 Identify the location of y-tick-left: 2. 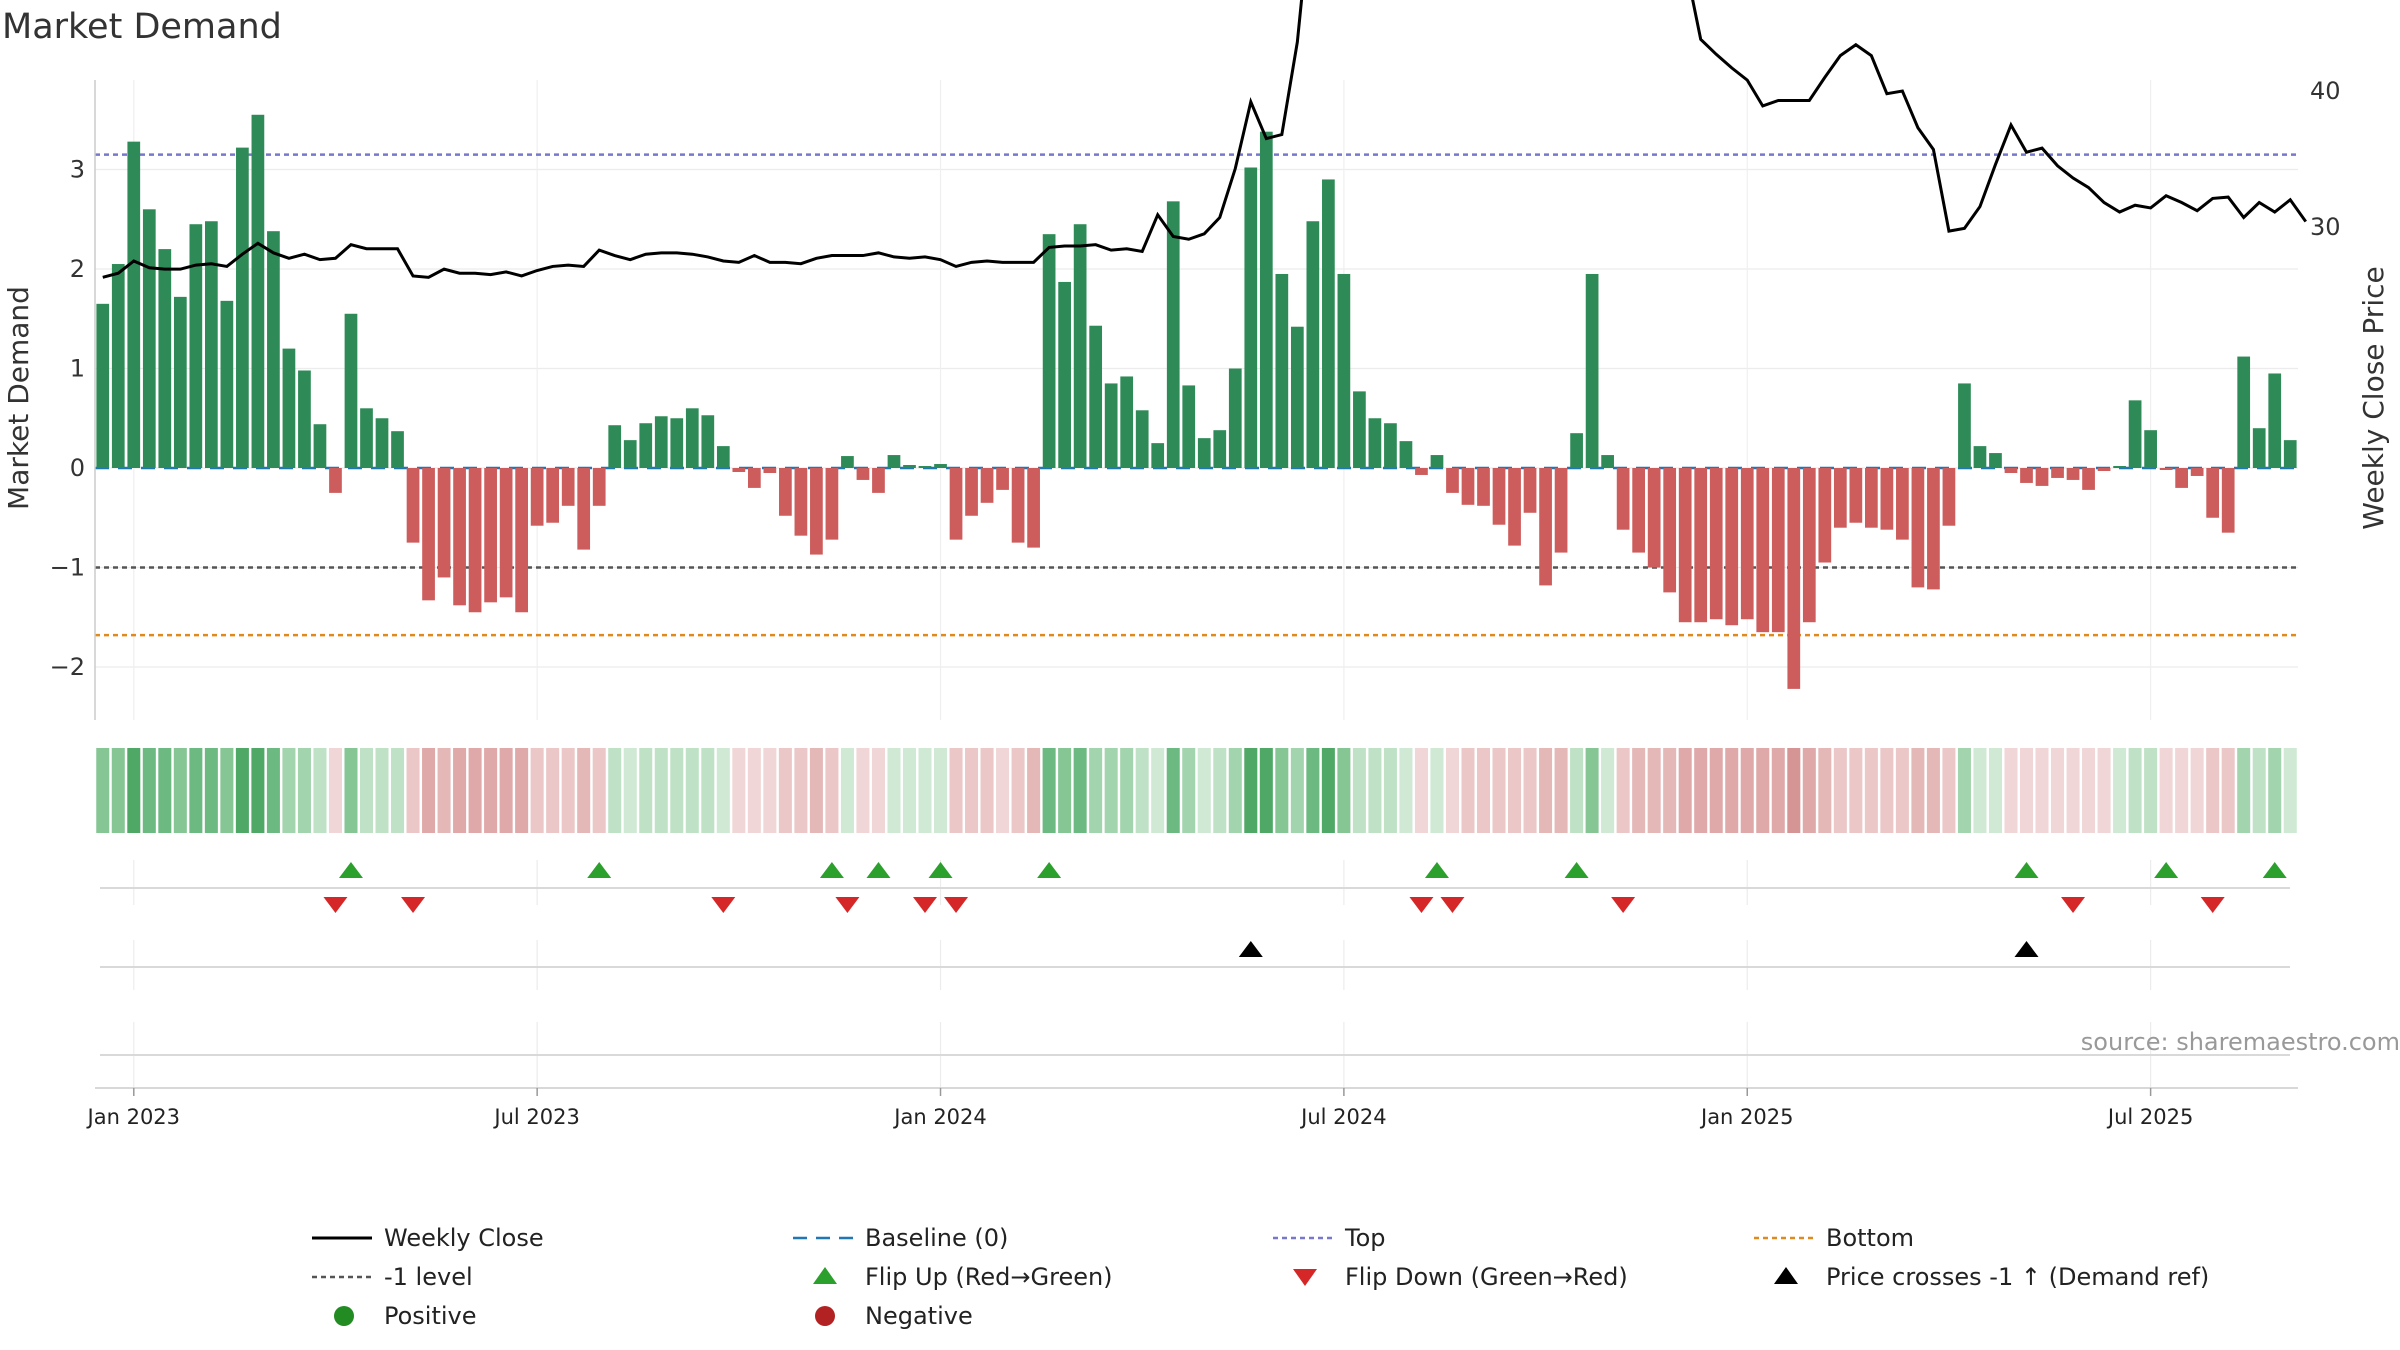
(77, 269).